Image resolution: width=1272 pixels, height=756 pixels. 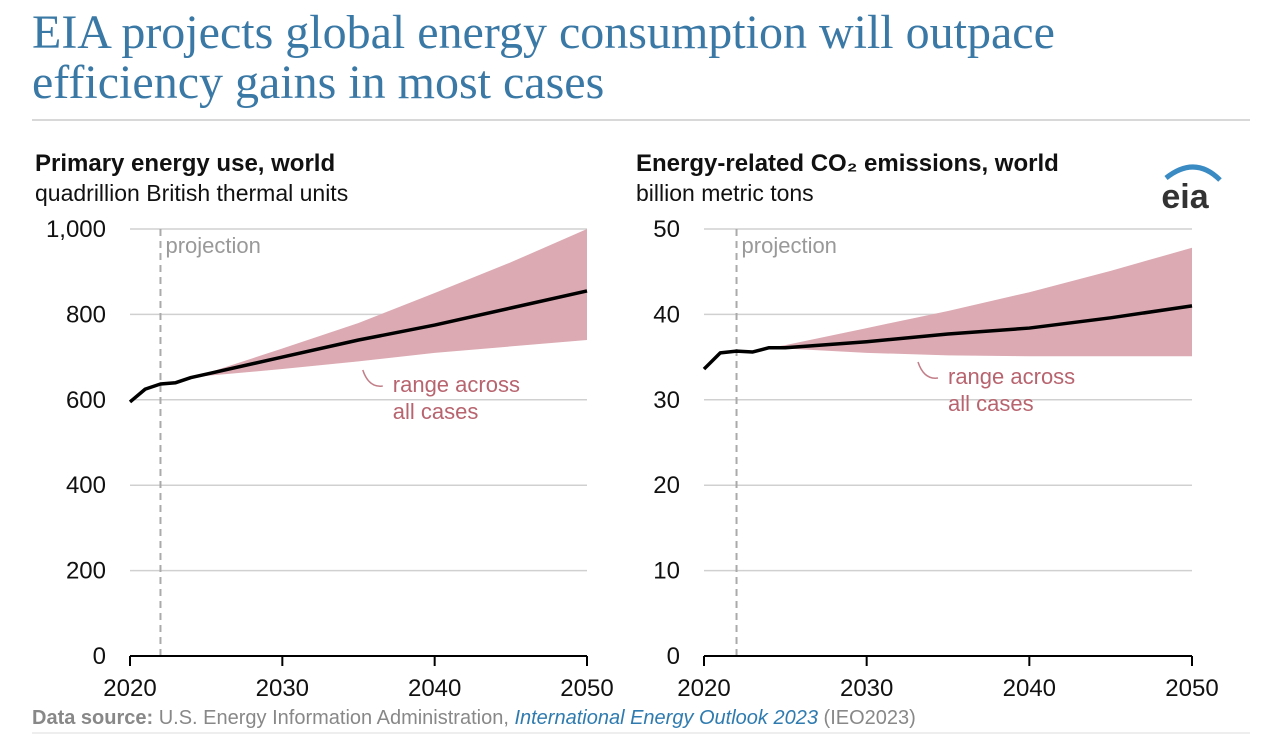 What do you see at coordinates (86, 314) in the screenshot?
I see `y-tick-label: 800` at bounding box center [86, 314].